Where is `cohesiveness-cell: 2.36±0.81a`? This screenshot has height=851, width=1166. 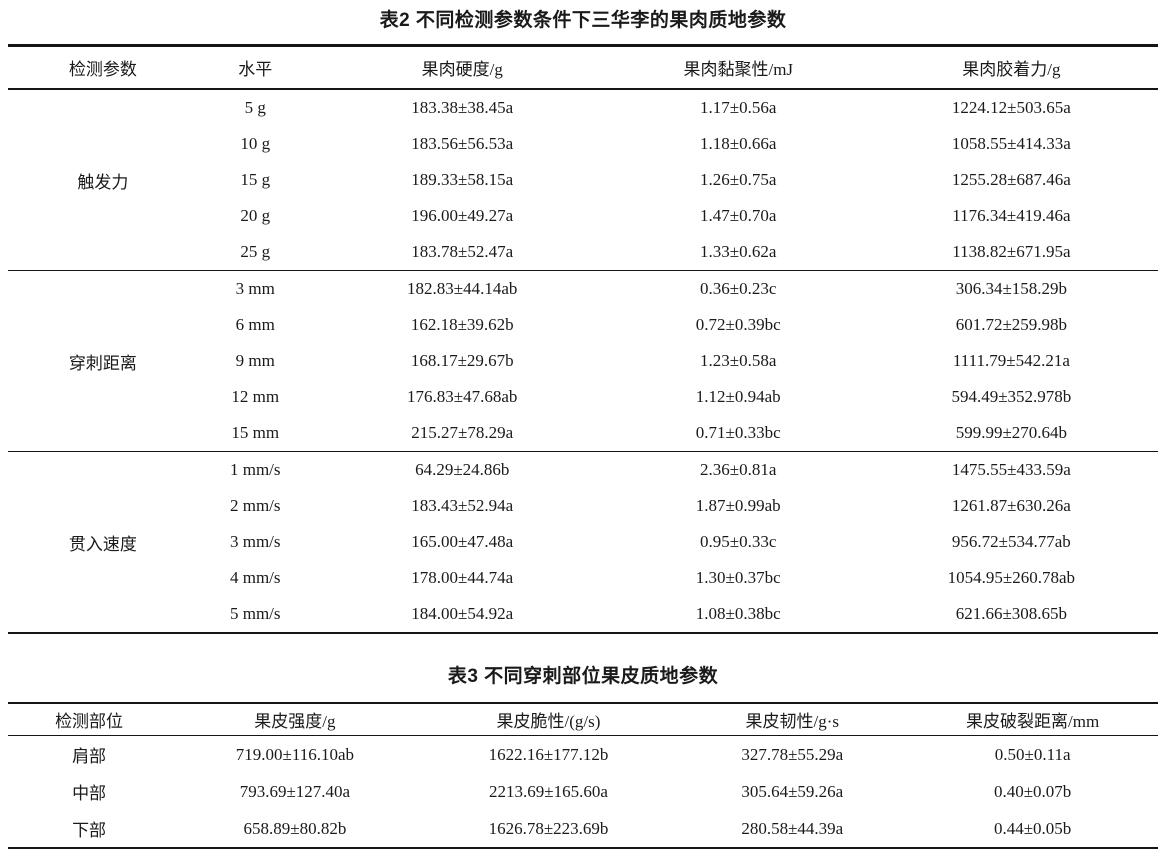
cohesiveness-cell: 2.36±0.81a is located at coordinates (738, 469).